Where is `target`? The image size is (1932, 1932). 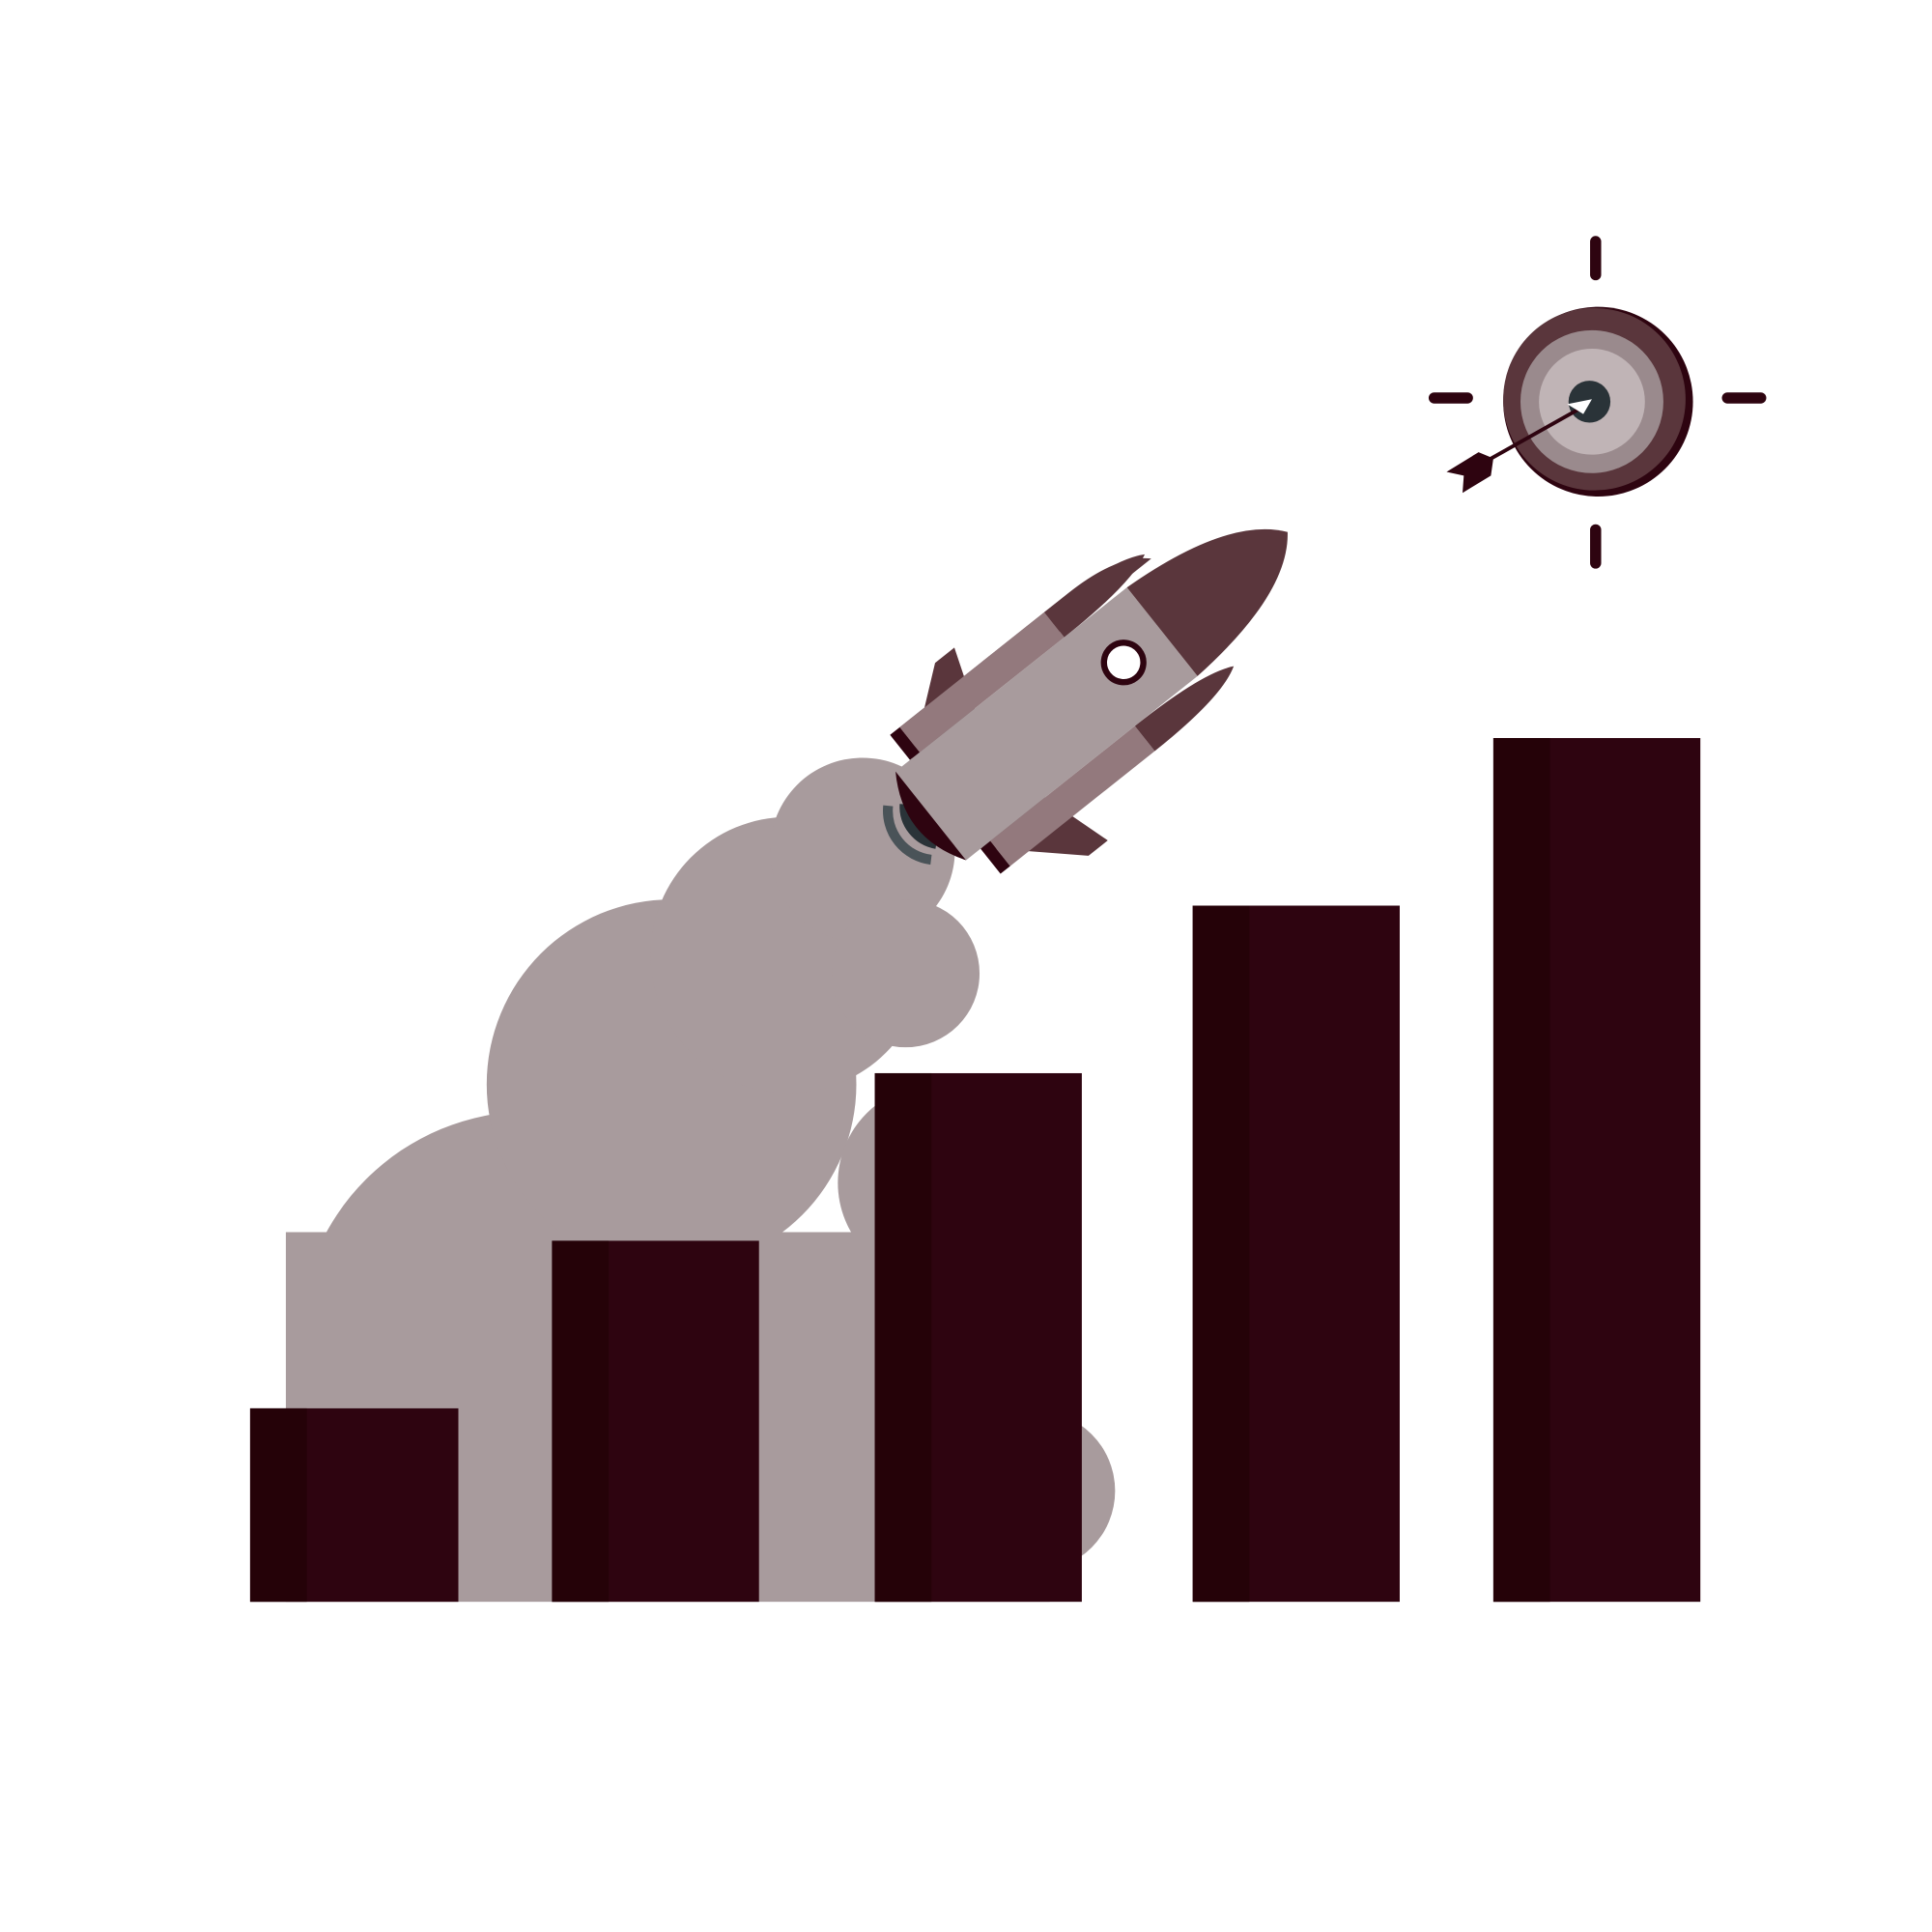 target is located at coordinates (1597, 402).